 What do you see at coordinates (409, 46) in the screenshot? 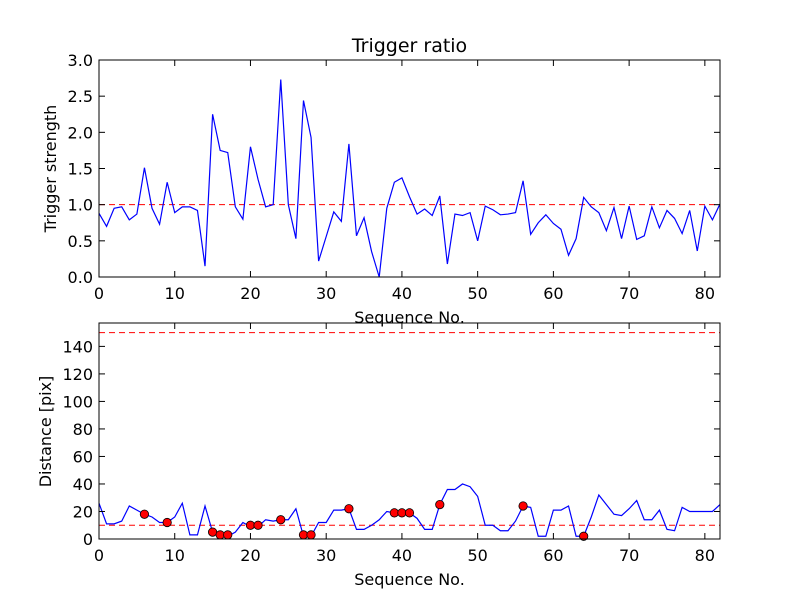
I see `chart-title: Trigger ratio` at bounding box center [409, 46].